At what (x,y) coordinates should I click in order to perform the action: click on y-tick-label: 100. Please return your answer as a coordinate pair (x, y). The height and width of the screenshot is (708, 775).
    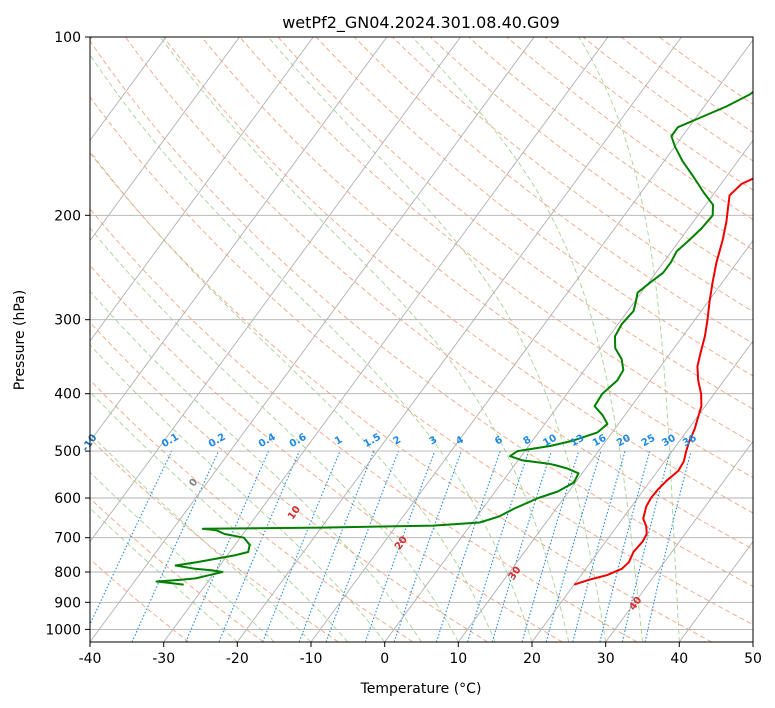
    Looking at the image, I should click on (67, 38).